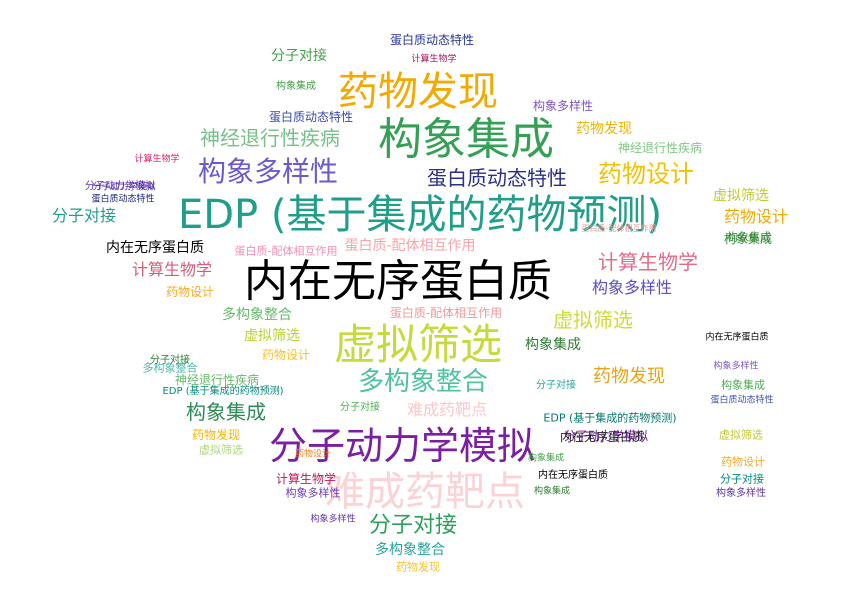 This screenshot has height=591, width=845. What do you see at coordinates (398, 281) in the screenshot?
I see `word-idp-main: 内在无序蛋白质` at bounding box center [398, 281].